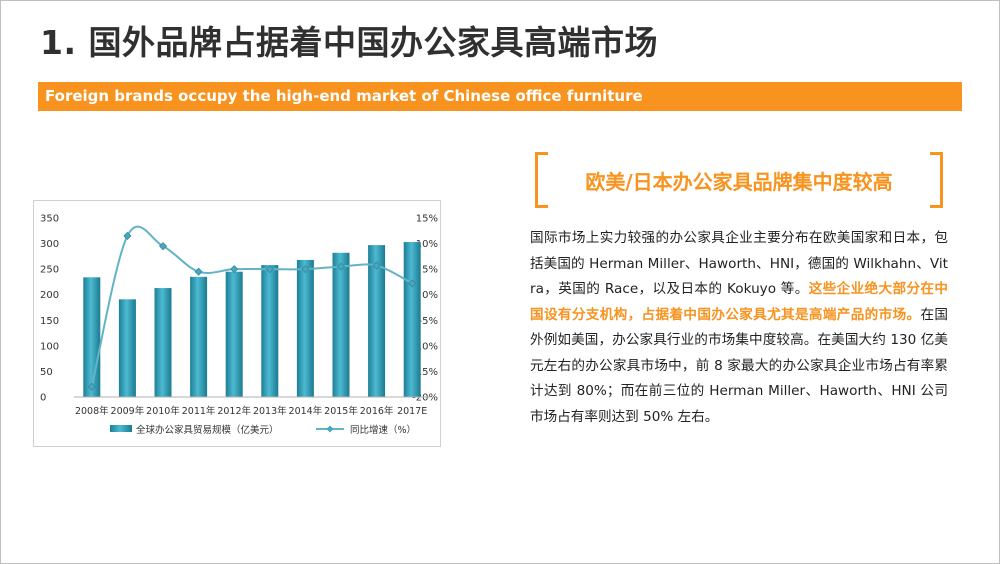 This screenshot has height=564, width=1000. Describe the element at coordinates (49, 321) in the screenshot. I see `y-left-tick-label: 150` at that location.